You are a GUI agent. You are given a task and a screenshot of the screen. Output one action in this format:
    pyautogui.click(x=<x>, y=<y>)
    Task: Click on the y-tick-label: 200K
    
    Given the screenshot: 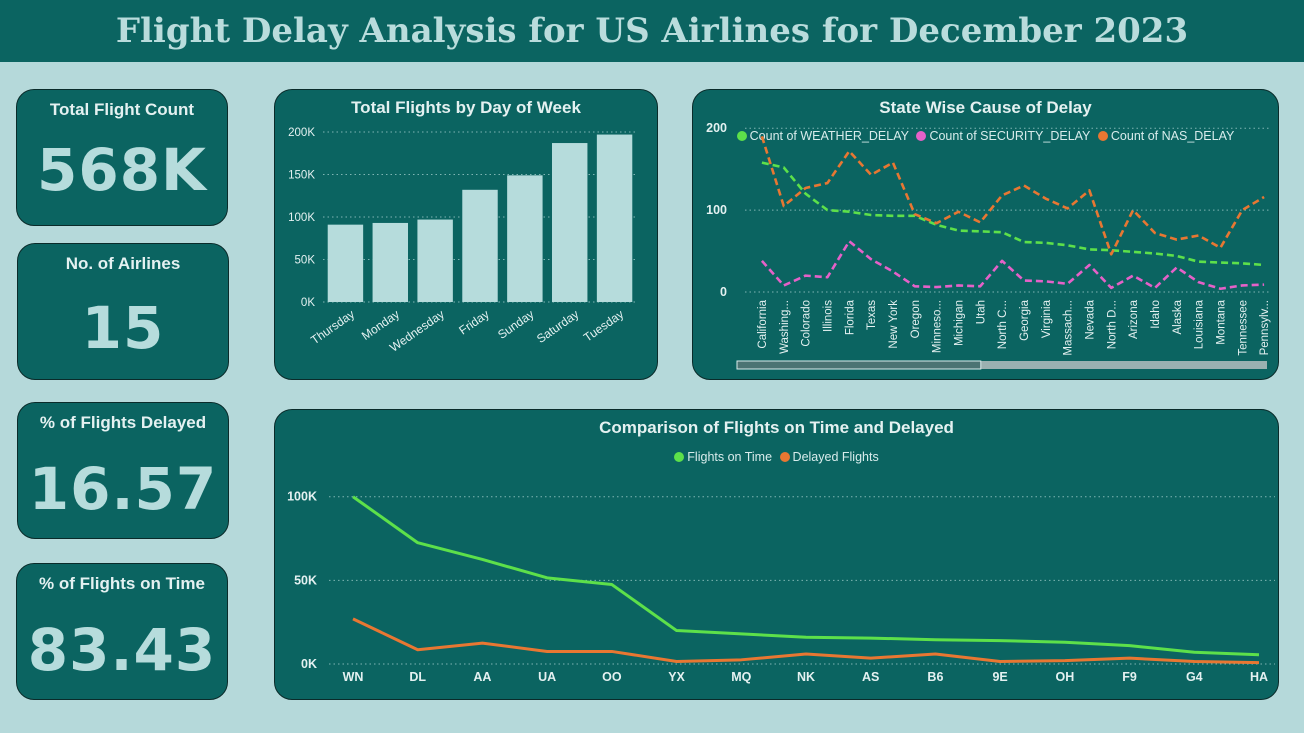 What is the action you would take?
    pyautogui.click(x=301, y=133)
    